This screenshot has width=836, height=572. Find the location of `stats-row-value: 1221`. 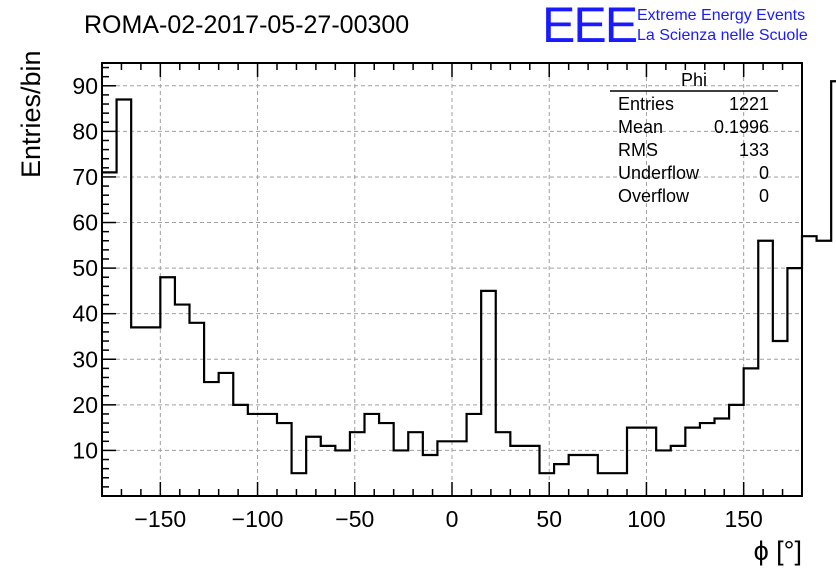

stats-row-value: 1221 is located at coordinates (749, 104).